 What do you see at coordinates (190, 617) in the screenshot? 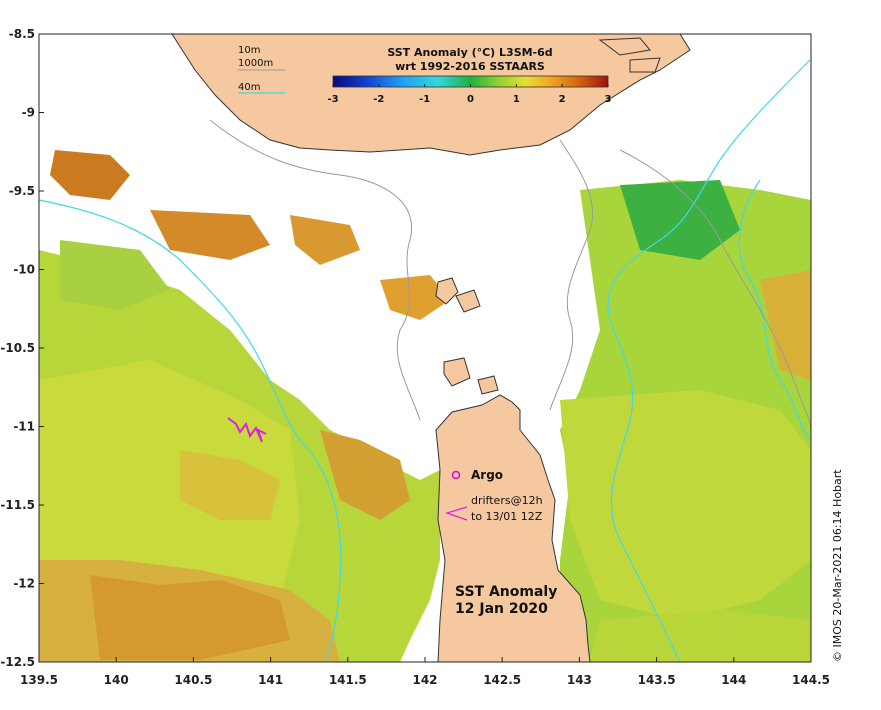
I see `sst-southwest-deep` at bounding box center [190, 617].